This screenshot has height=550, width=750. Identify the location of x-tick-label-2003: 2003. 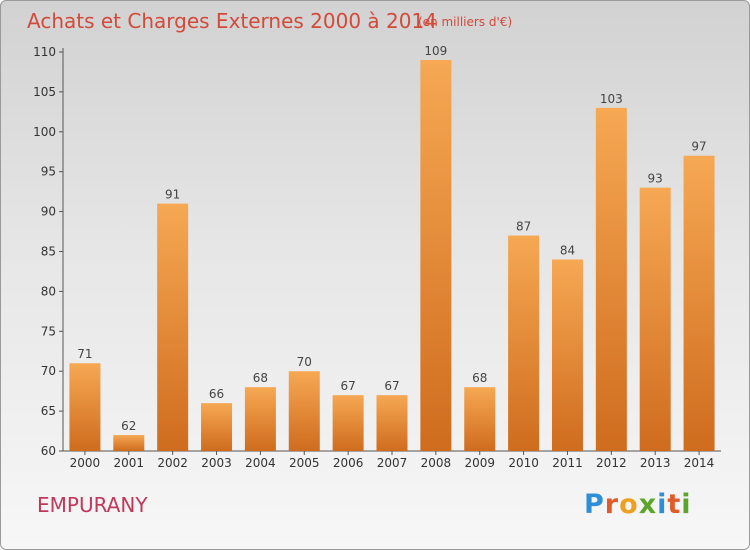
(216, 463).